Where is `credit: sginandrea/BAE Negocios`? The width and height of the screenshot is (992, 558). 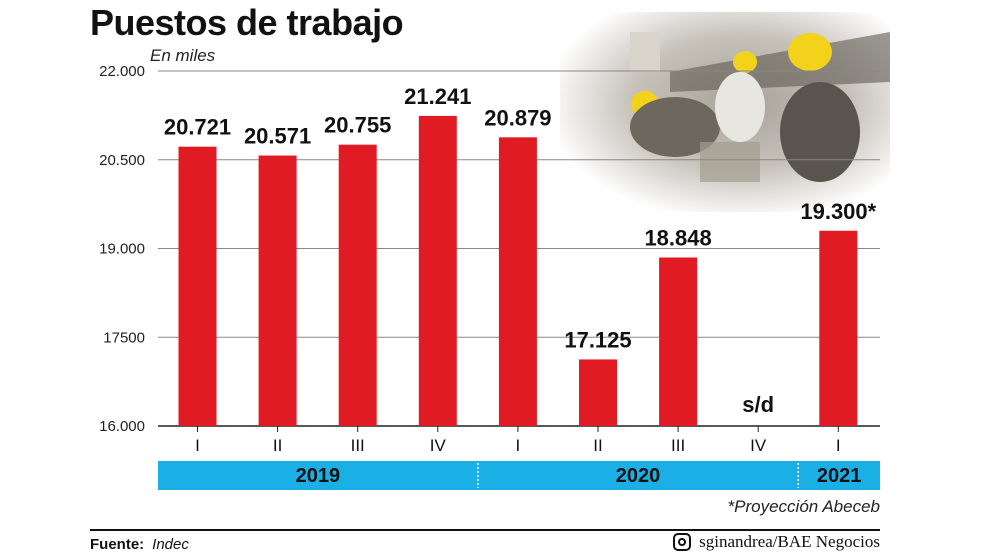
credit: sginandrea/BAE Negocios is located at coordinates (776, 542).